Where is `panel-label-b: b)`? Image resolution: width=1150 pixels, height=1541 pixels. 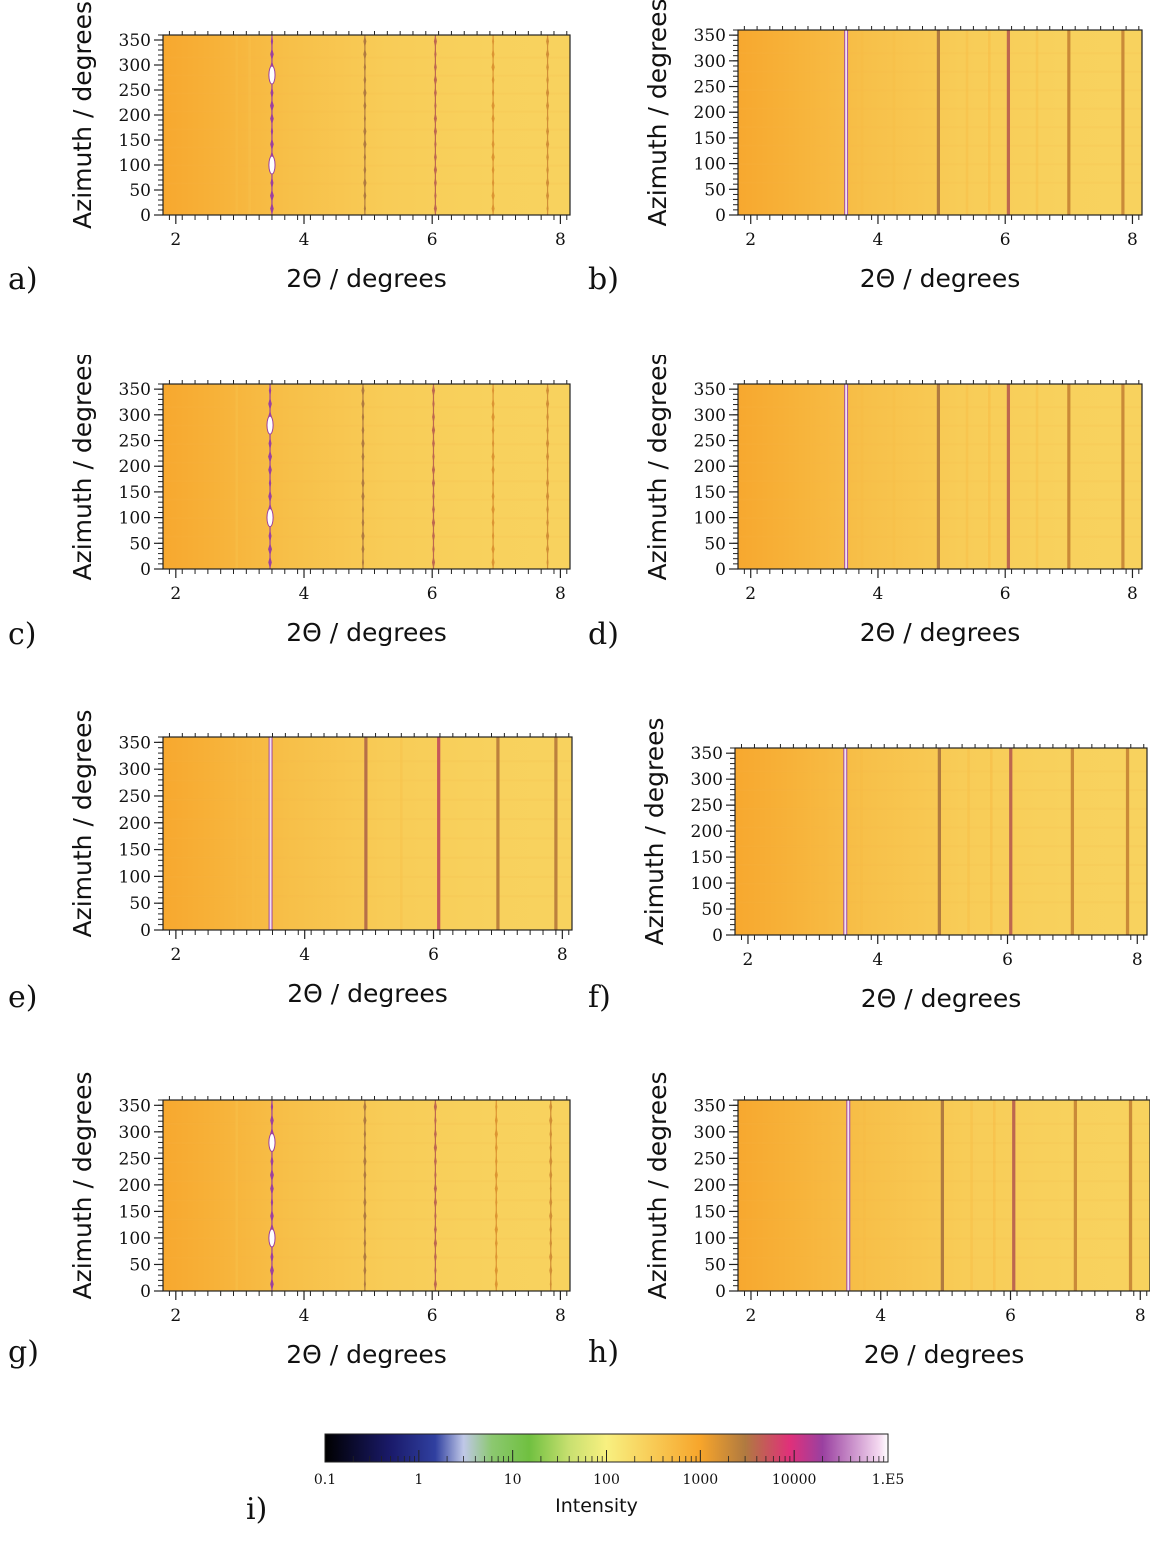 panel-label-b: b) is located at coordinates (603, 279).